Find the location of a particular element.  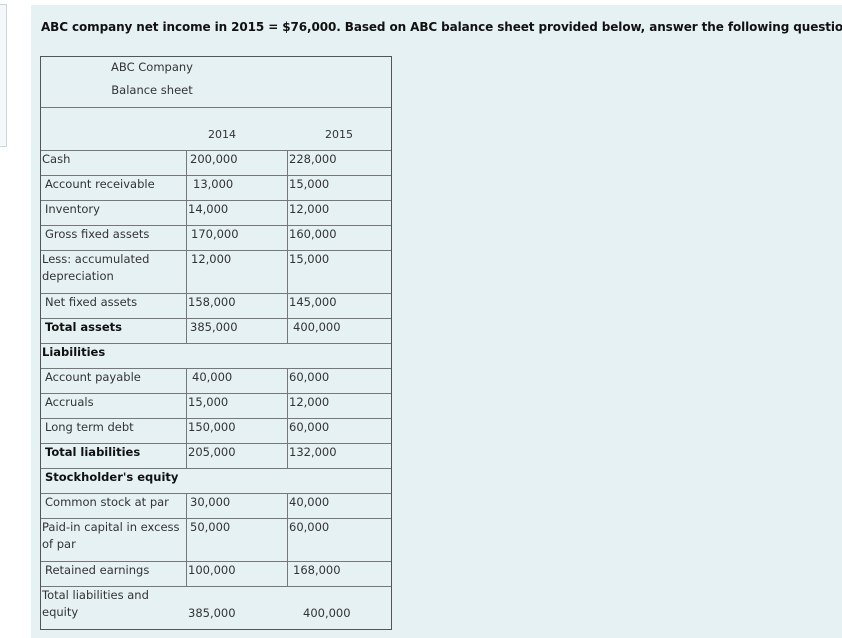

row-label-account-payable: Account payable is located at coordinates (93, 377).